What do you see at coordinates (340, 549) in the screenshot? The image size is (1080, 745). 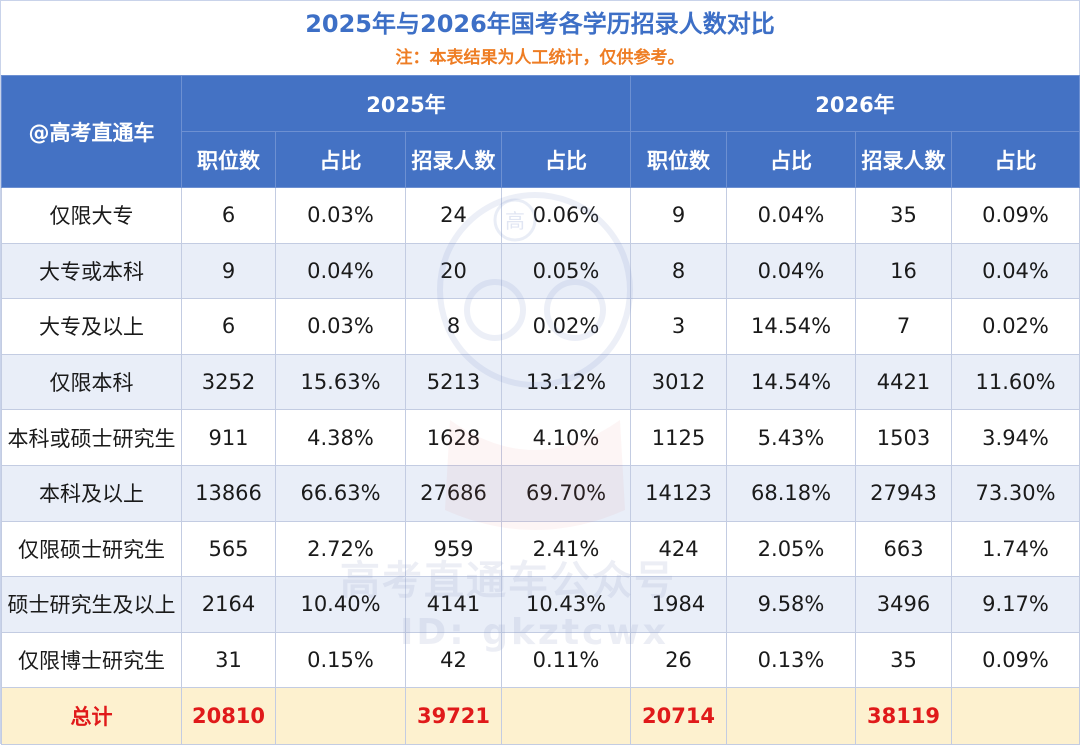 I see `table-cell: 2.72%` at bounding box center [340, 549].